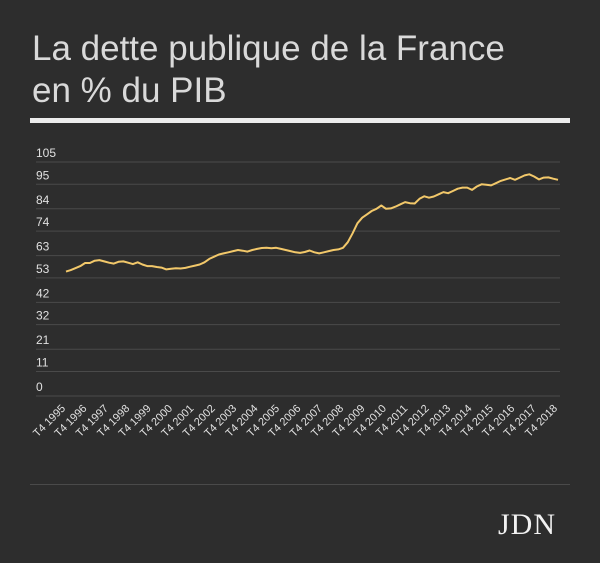 The width and height of the screenshot is (600, 563). What do you see at coordinates (43, 269) in the screenshot?
I see `y-tick-label: 53` at bounding box center [43, 269].